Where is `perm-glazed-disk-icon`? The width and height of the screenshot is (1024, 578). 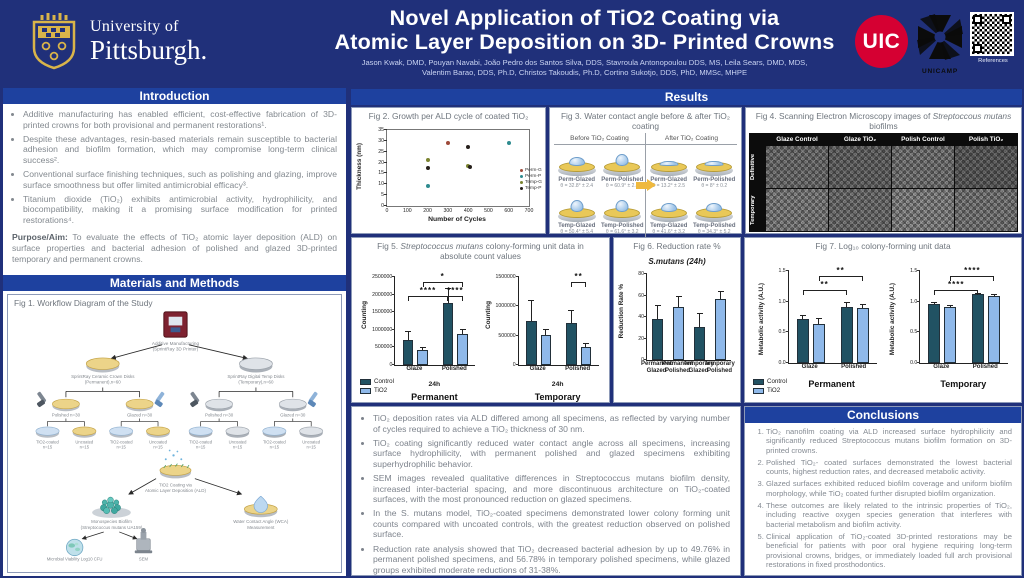
perm-glazed-disk-icon is located at coordinates (139, 405).